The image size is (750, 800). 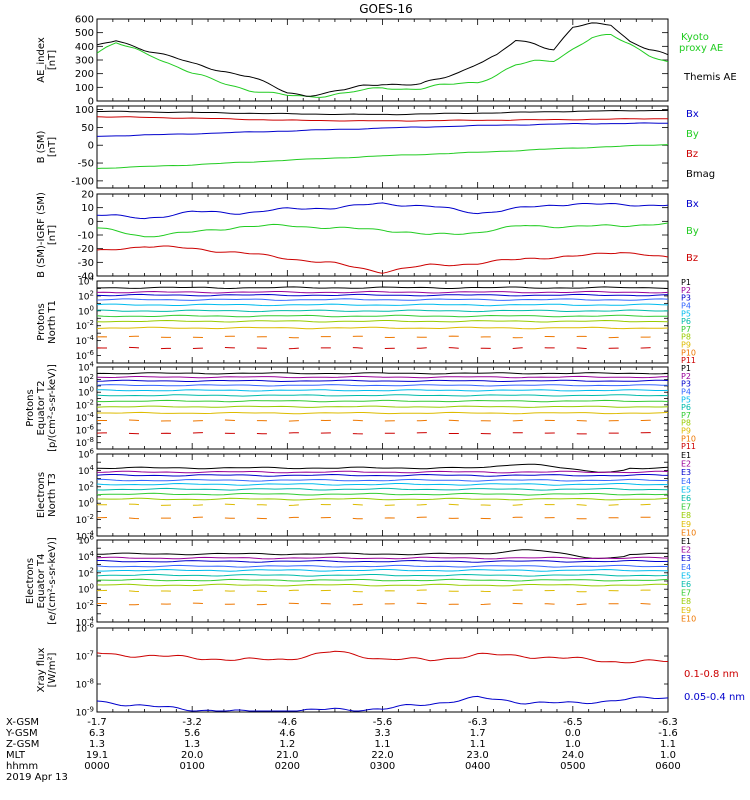 What do you see at coordinates (686, 423) in the screenshot?
I see `legend-label: P8` at bounding box center [686, 423].